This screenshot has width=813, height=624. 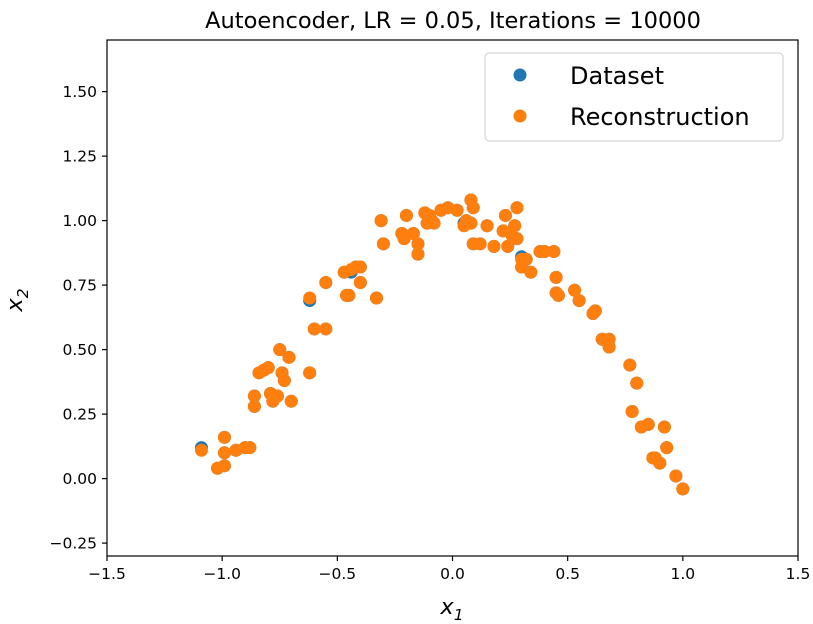 What do you see at coordinates (222, 574) in the screenshot?
I see `x-tick-label: −1.0` at bounding box center [222, 574].